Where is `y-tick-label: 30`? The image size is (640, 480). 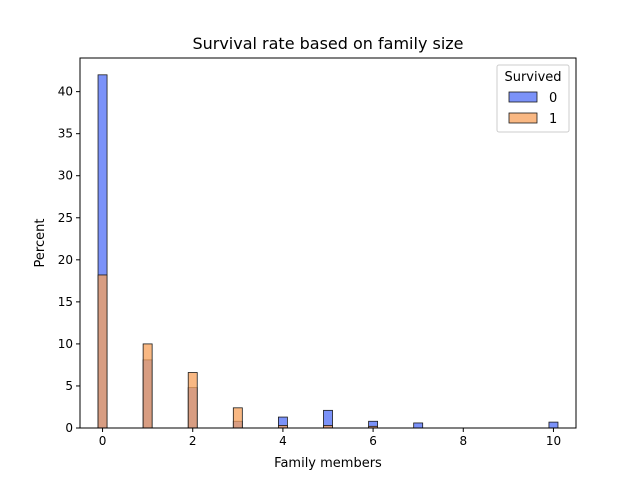 y-tick-label: 30 is located at coordinates (65, 176).